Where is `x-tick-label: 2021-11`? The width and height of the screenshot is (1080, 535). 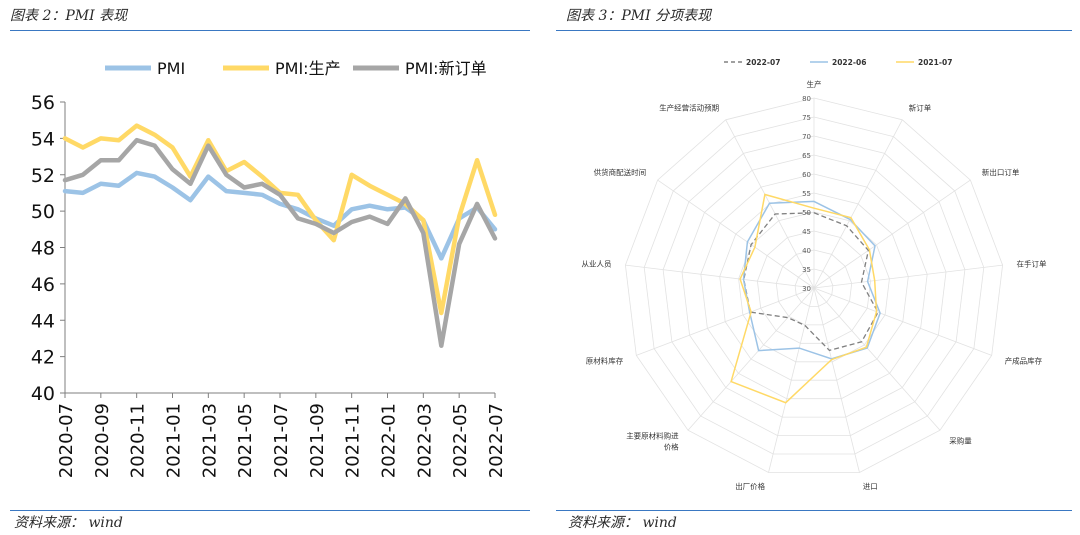
x-tick-label: 2021-11 is located at coordinates (353, 440).